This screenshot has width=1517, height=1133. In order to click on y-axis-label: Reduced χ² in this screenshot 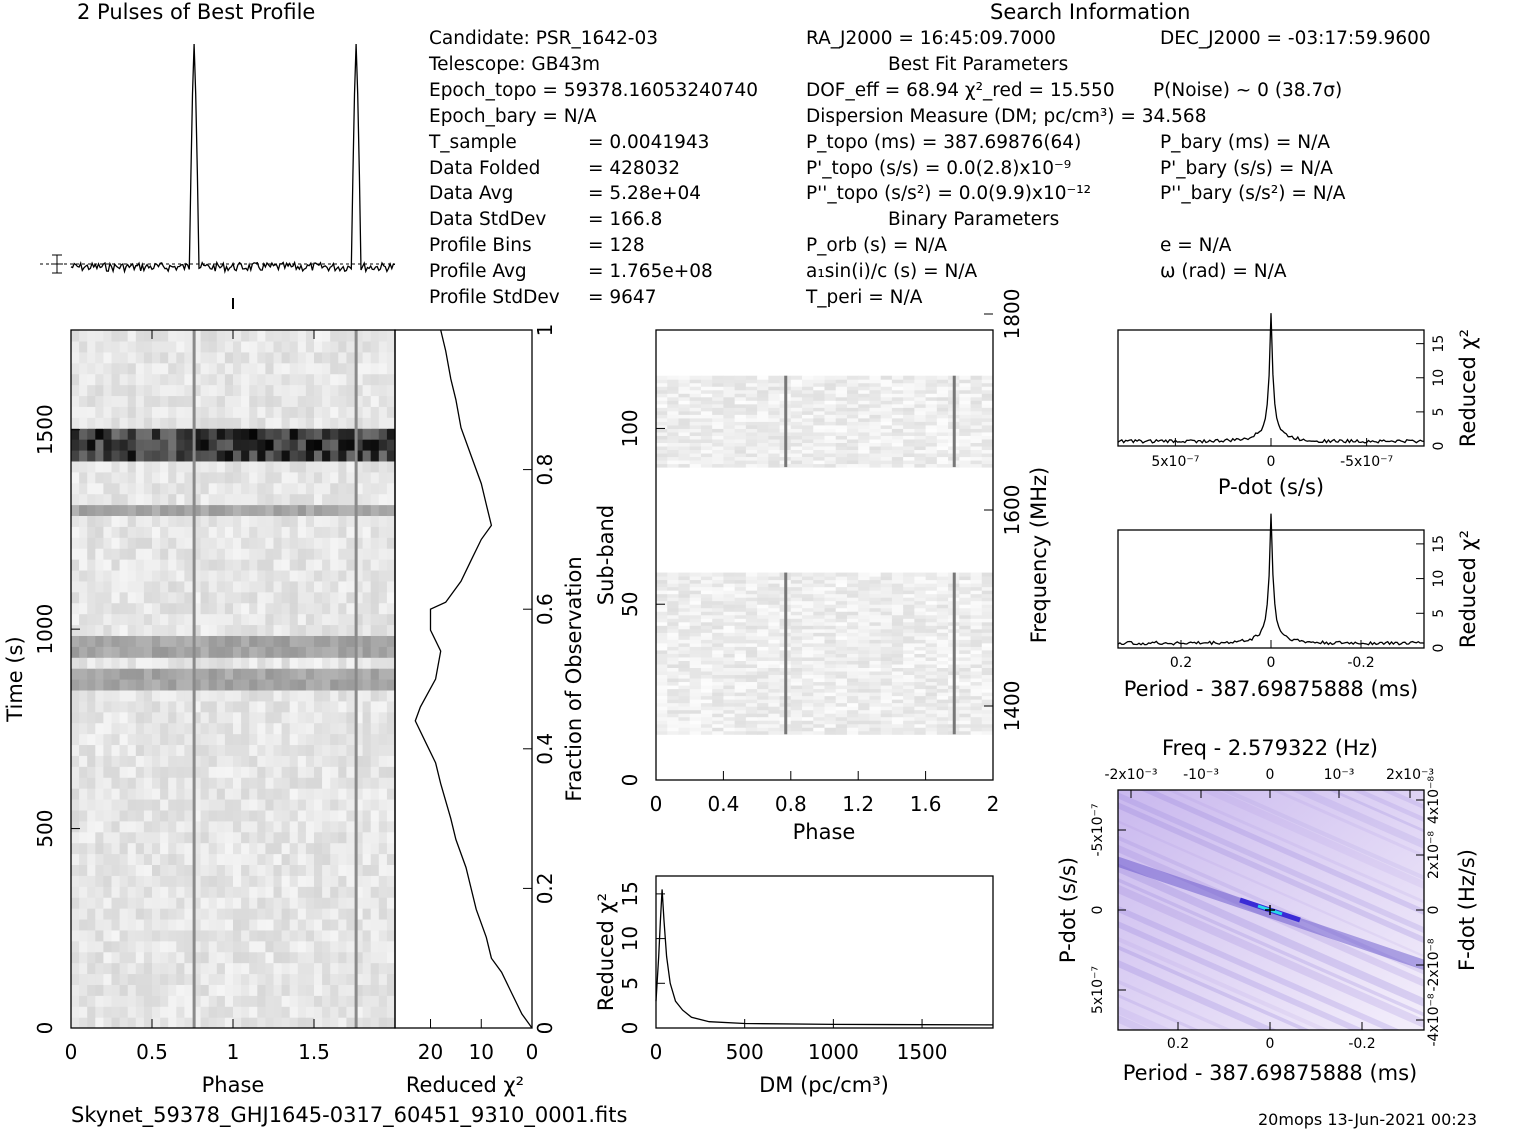, I will do `click(606, 952)`.